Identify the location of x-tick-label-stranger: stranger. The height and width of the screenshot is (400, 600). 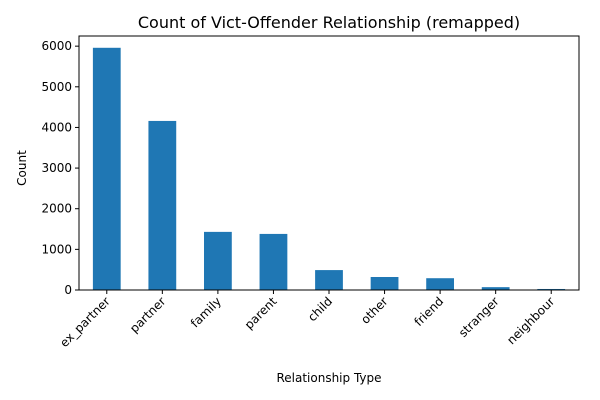
(479, 317).